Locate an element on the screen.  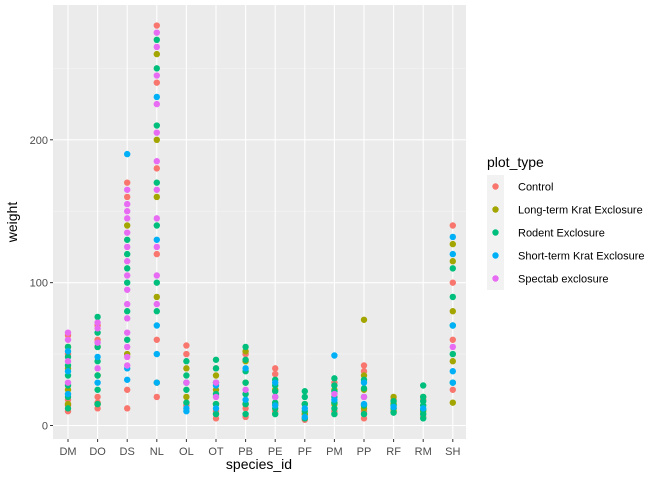
x-tick-label: PP is located at coordinates (364, 452).